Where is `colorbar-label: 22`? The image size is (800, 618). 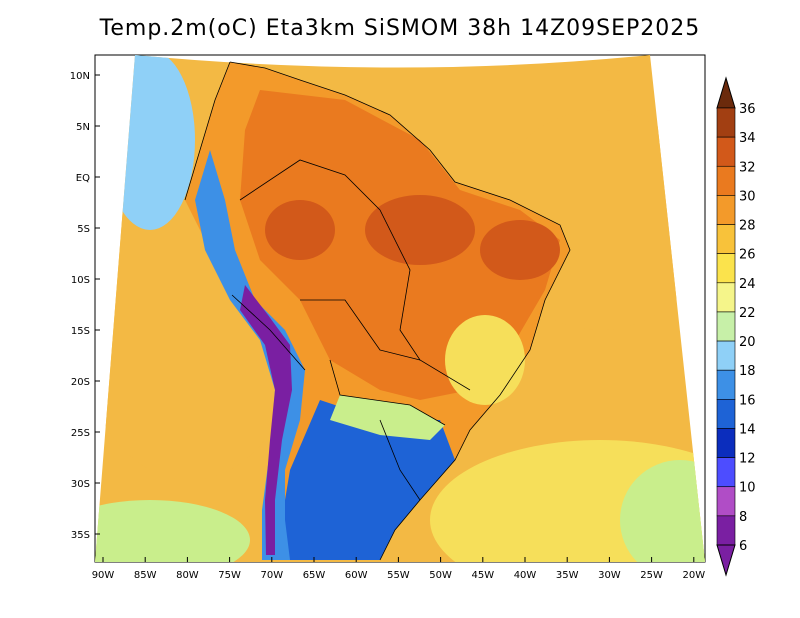 colorbar-label: 22 is located at coordinates (747, 313).